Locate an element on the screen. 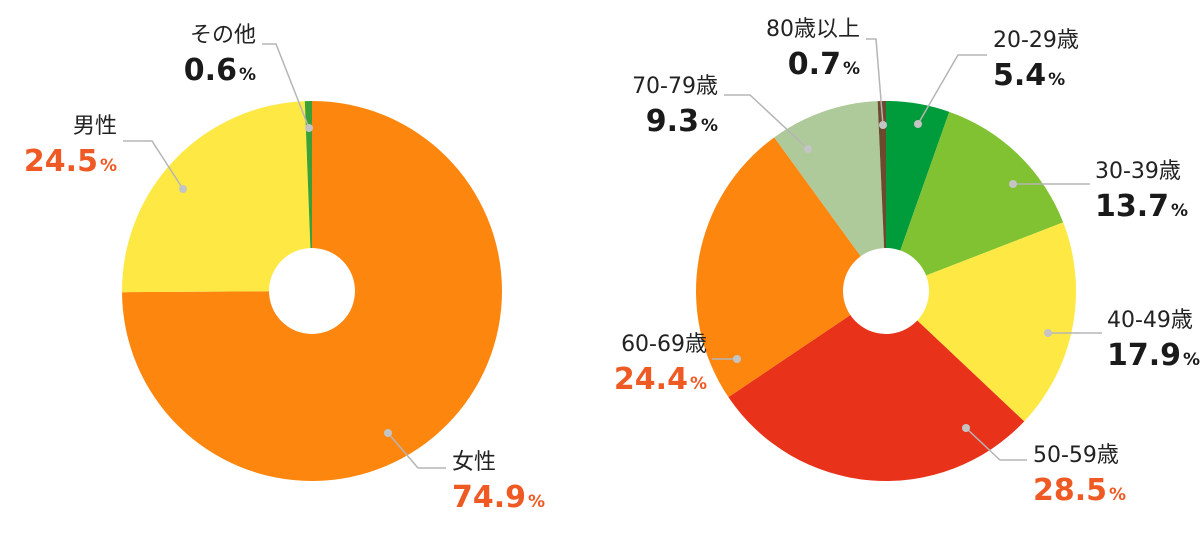 The height and width of the screenshot is (560, 1200). slice-value-number: 5.4 is located at coordinates (1019, 75).